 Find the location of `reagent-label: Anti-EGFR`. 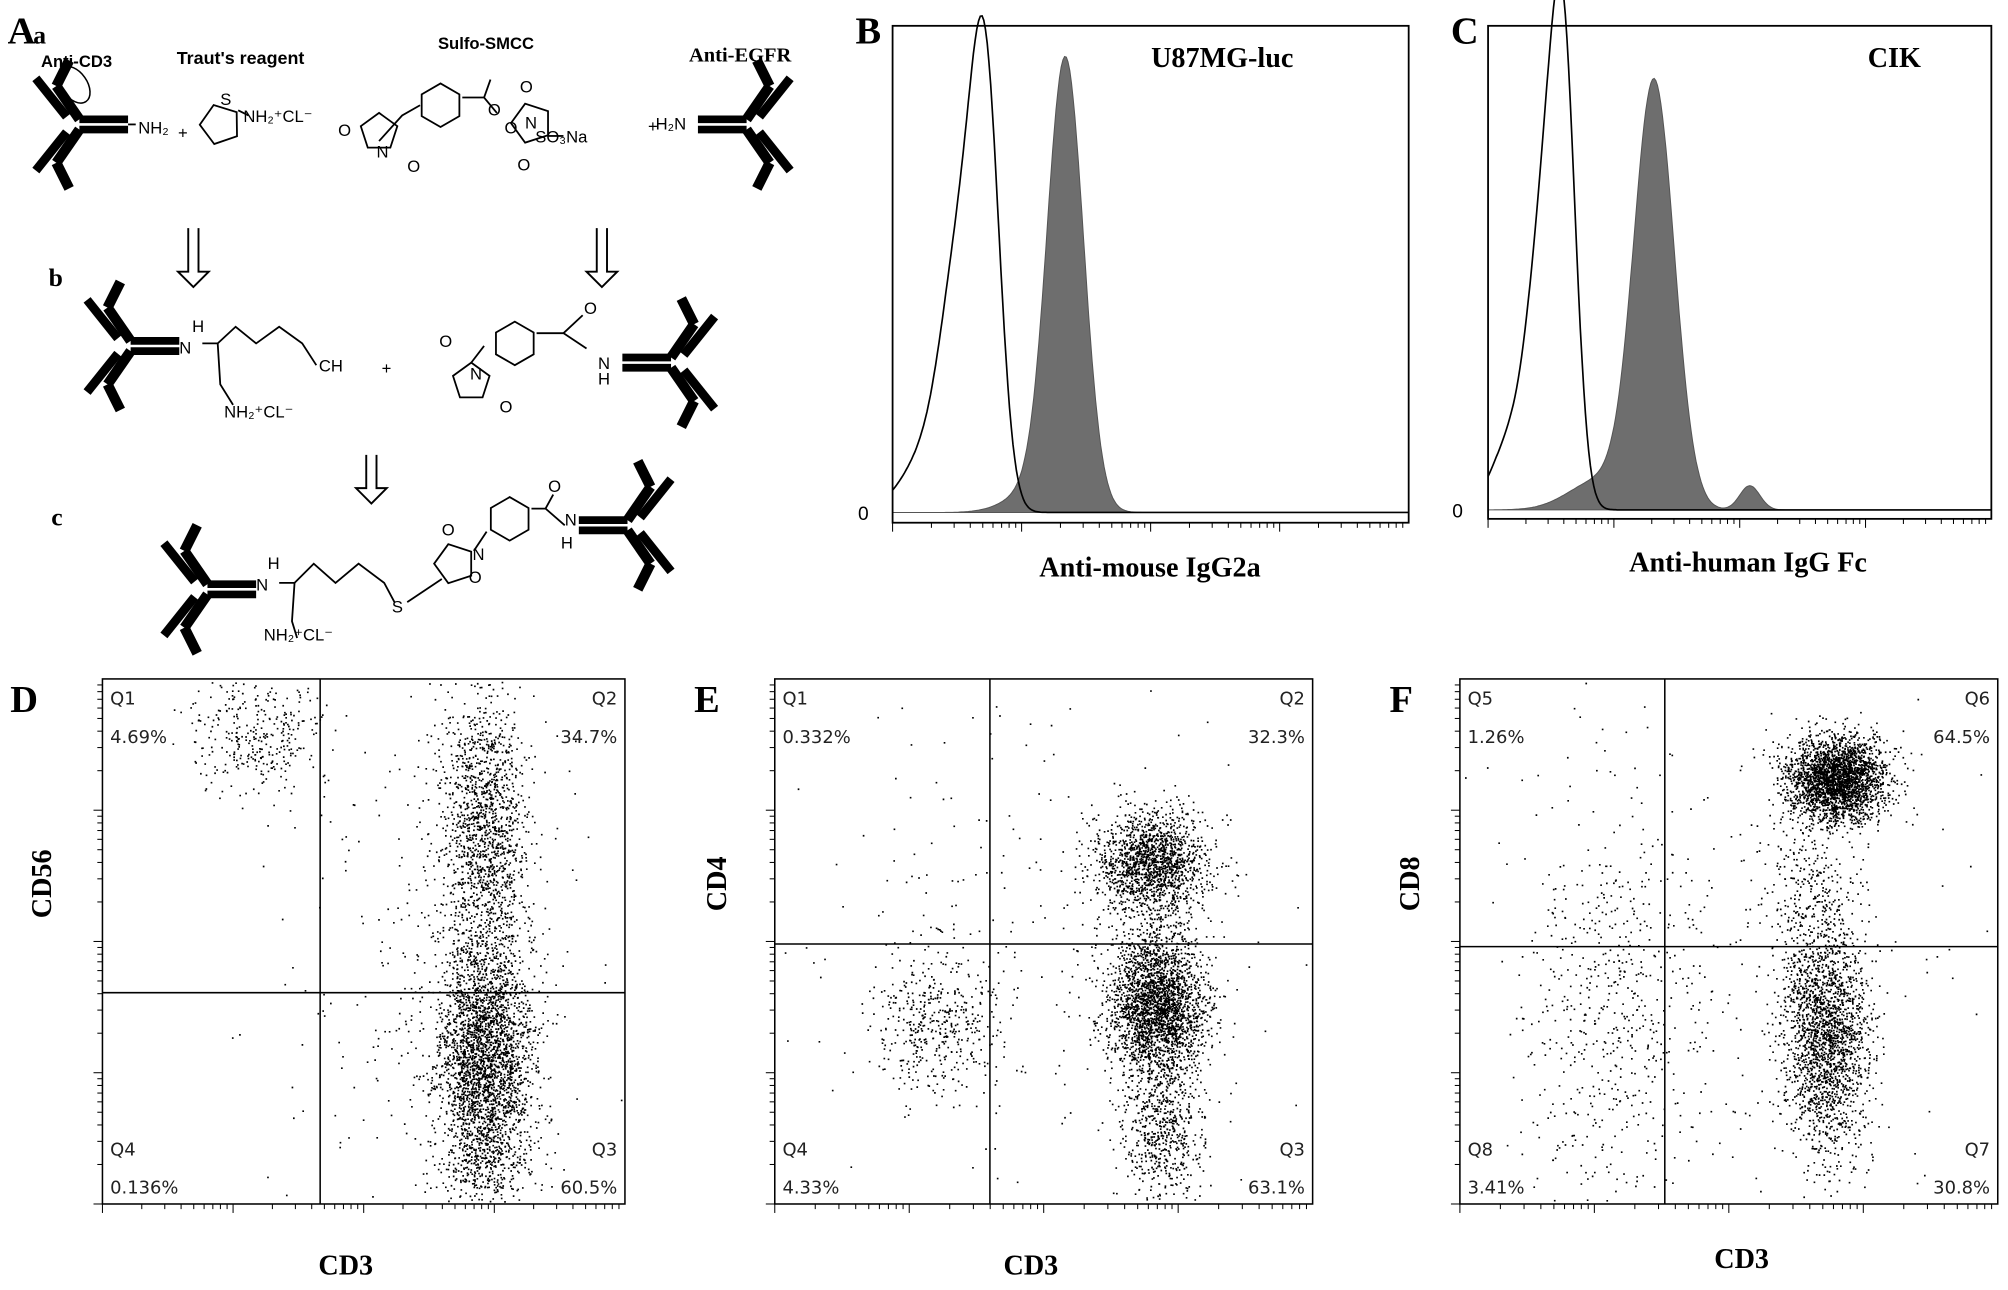

reagent-label: Anti-EGFR is located at coordinates (740, 56).